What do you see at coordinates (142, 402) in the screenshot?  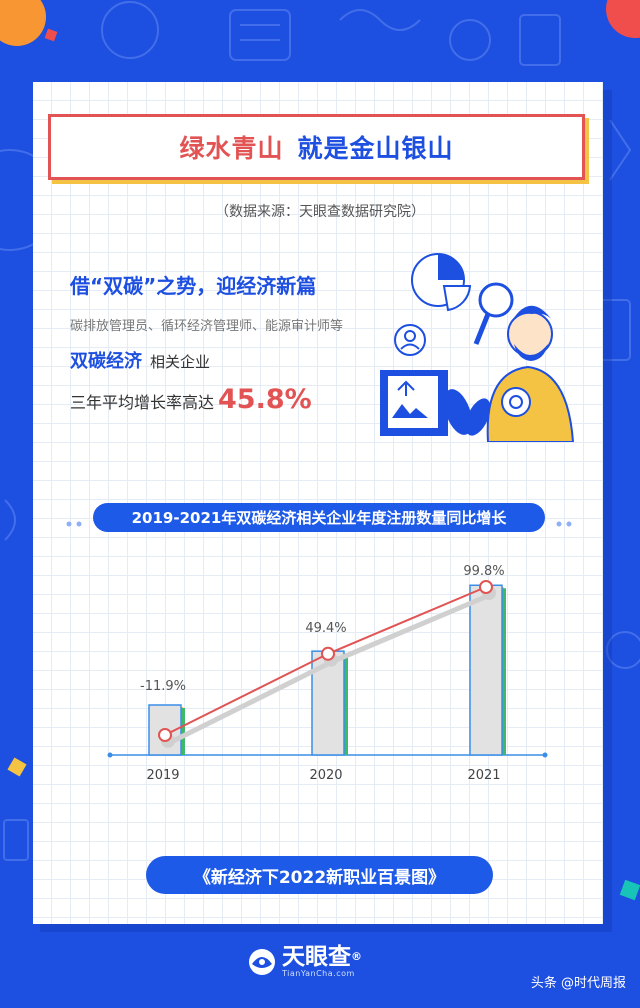 I see `intro-growth-text: 三年平均增长率高达` at bounding box center [142, 402].